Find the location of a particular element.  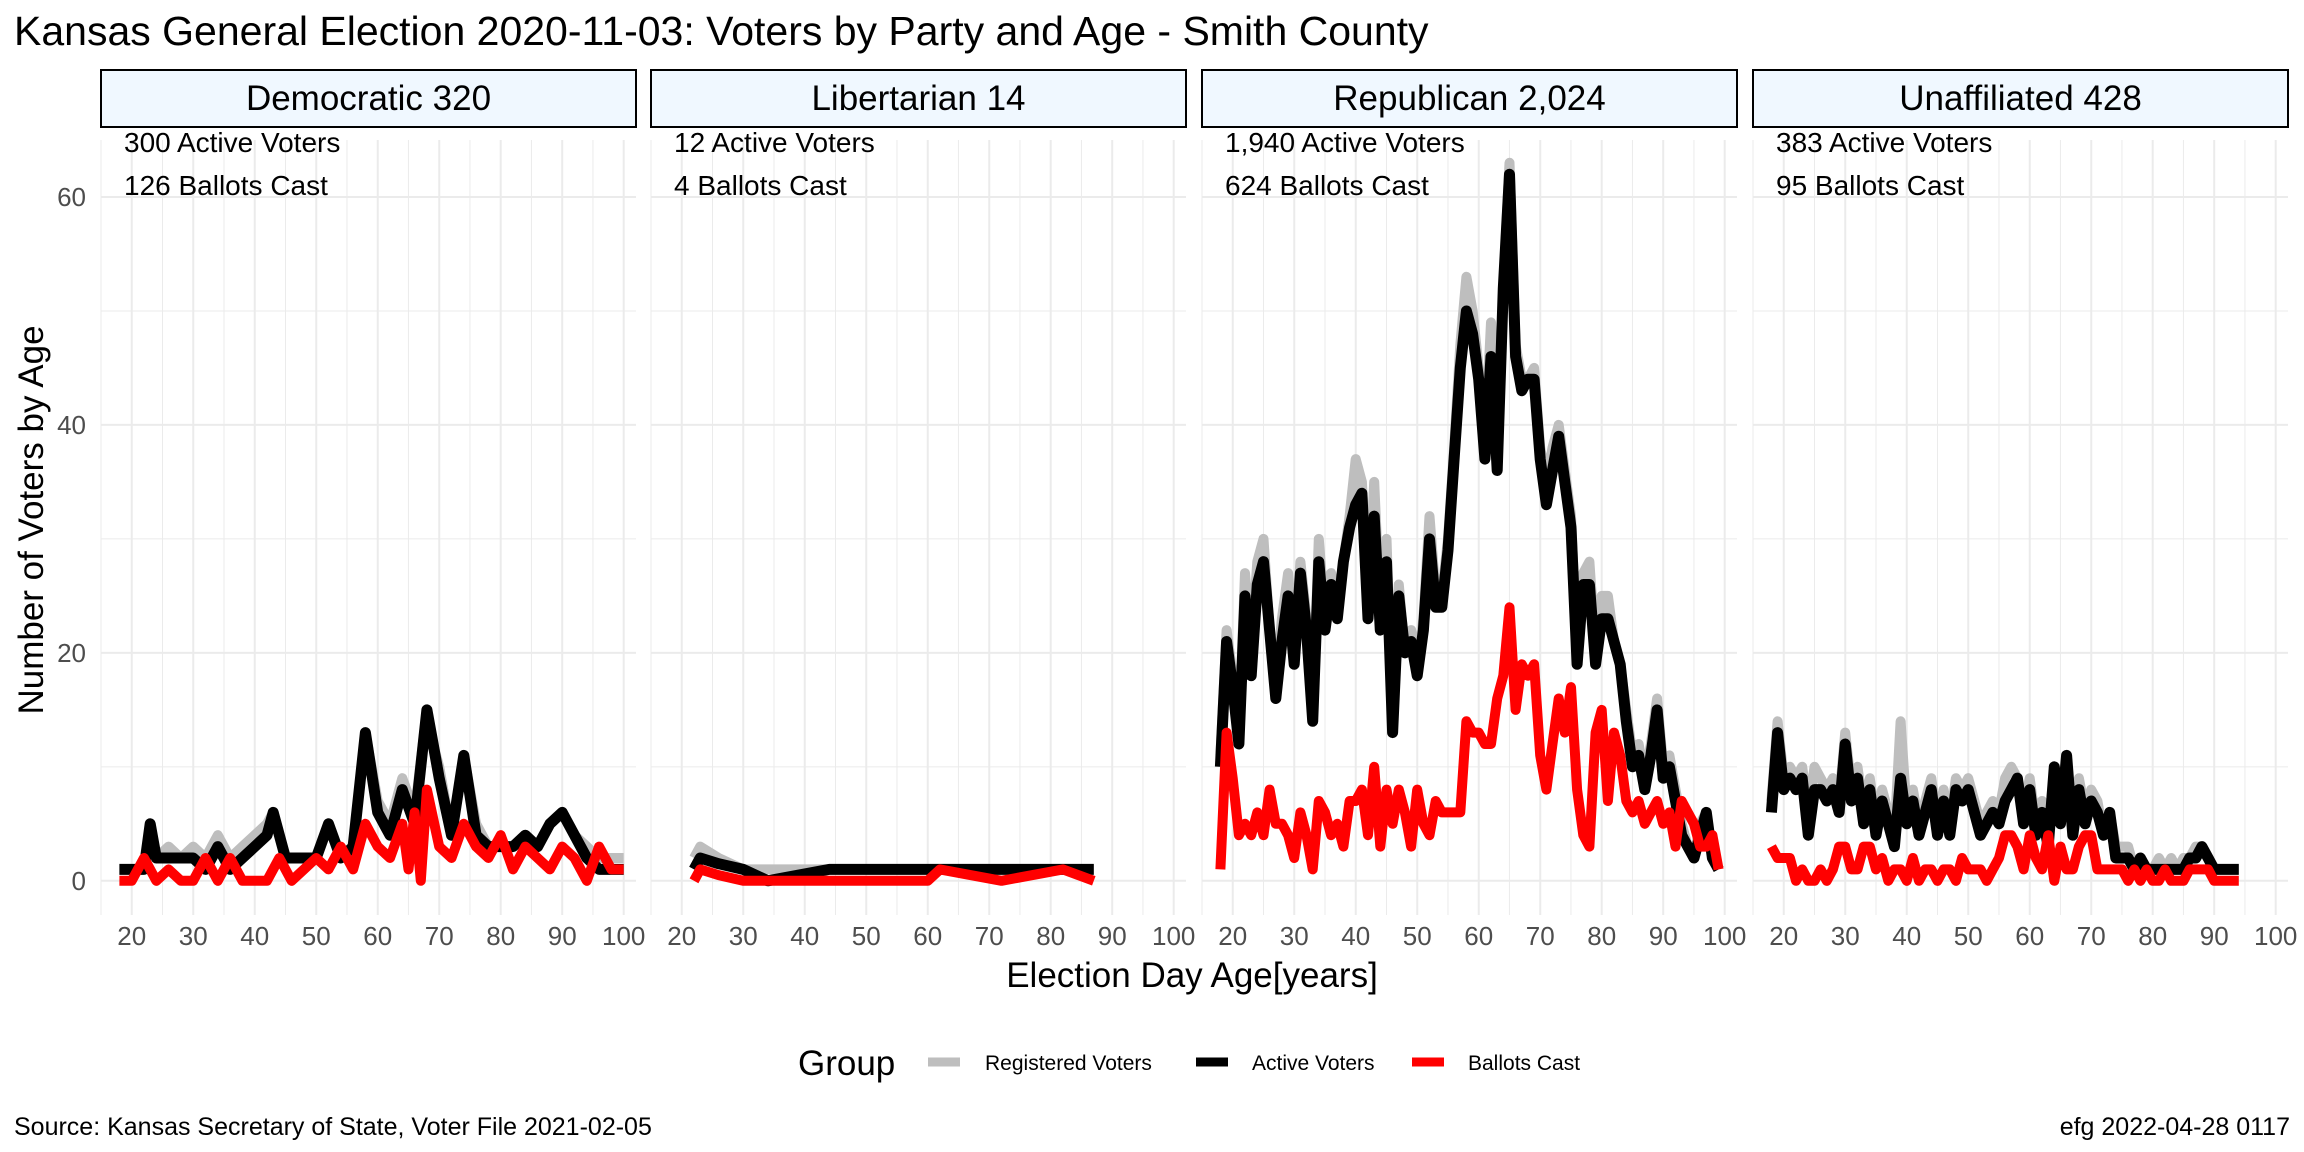

y-axis: 0 20 40 60 is located at coordinates (71, 539).